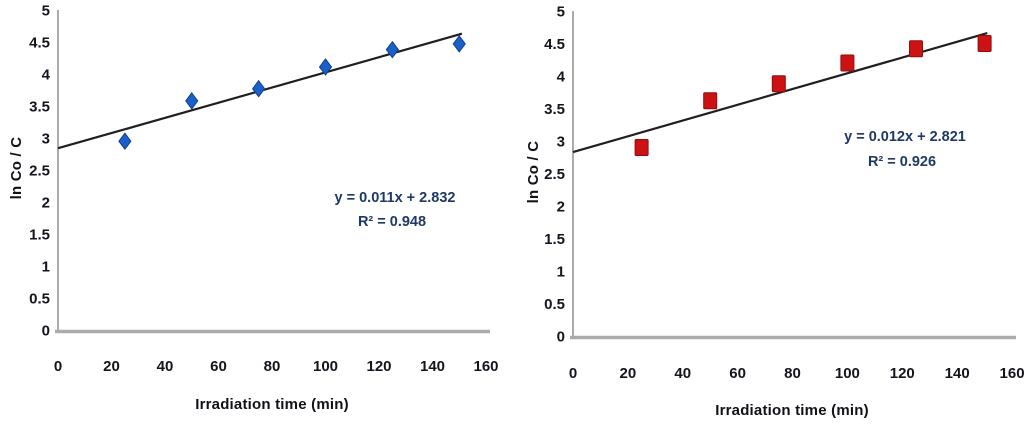 The width and height of the screenshot is (1024, 428). I want to click on right-r-squared-label: R² = 0.926, so click(902, 162).